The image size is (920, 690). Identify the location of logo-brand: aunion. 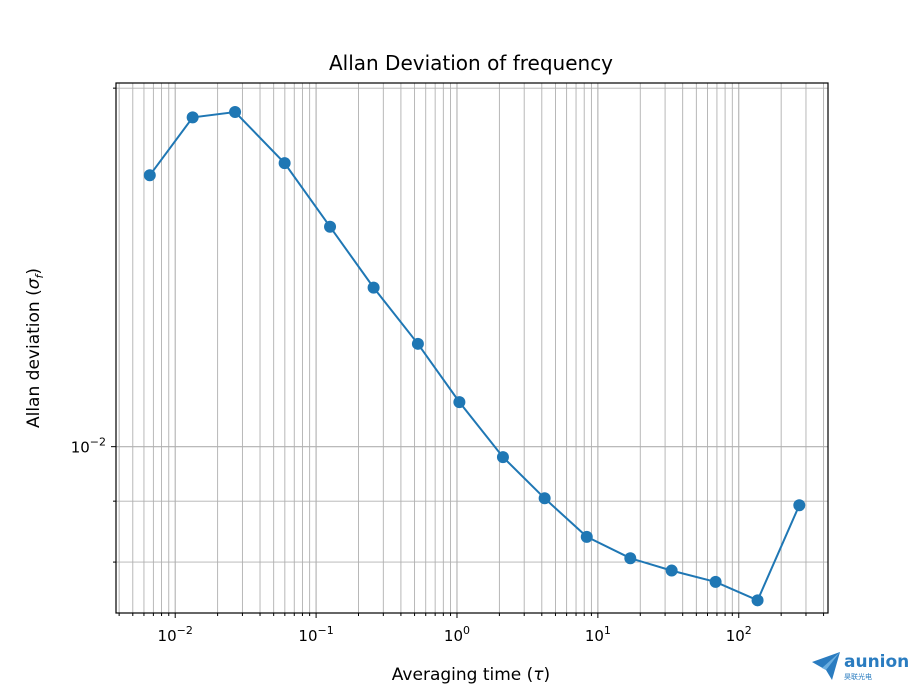
(876, 662).